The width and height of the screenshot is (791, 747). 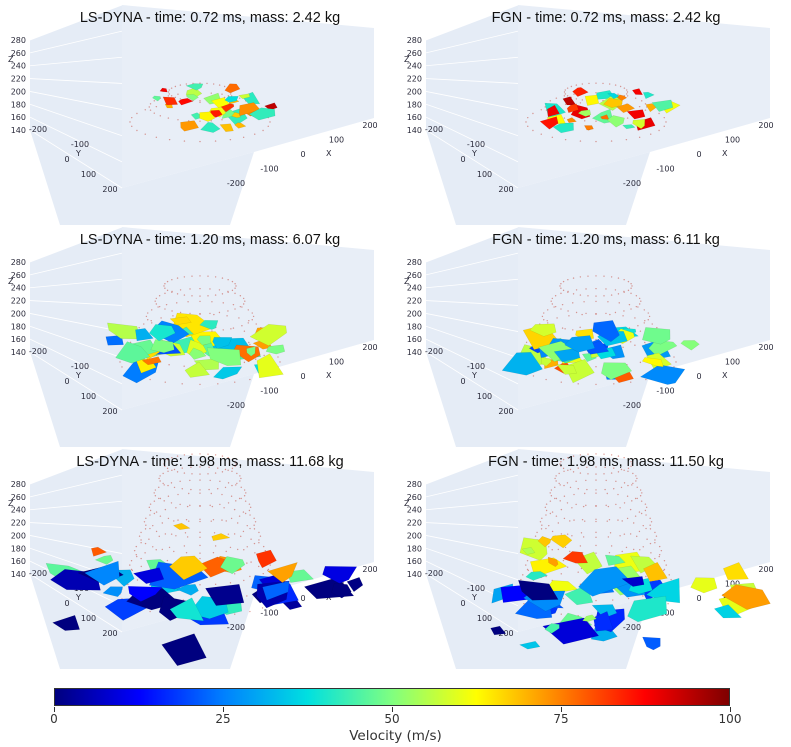 What do you see at coordinates (369, 125) in the screenshot?
I see `x-tick-label: 200` at bounding box center [369, 125].